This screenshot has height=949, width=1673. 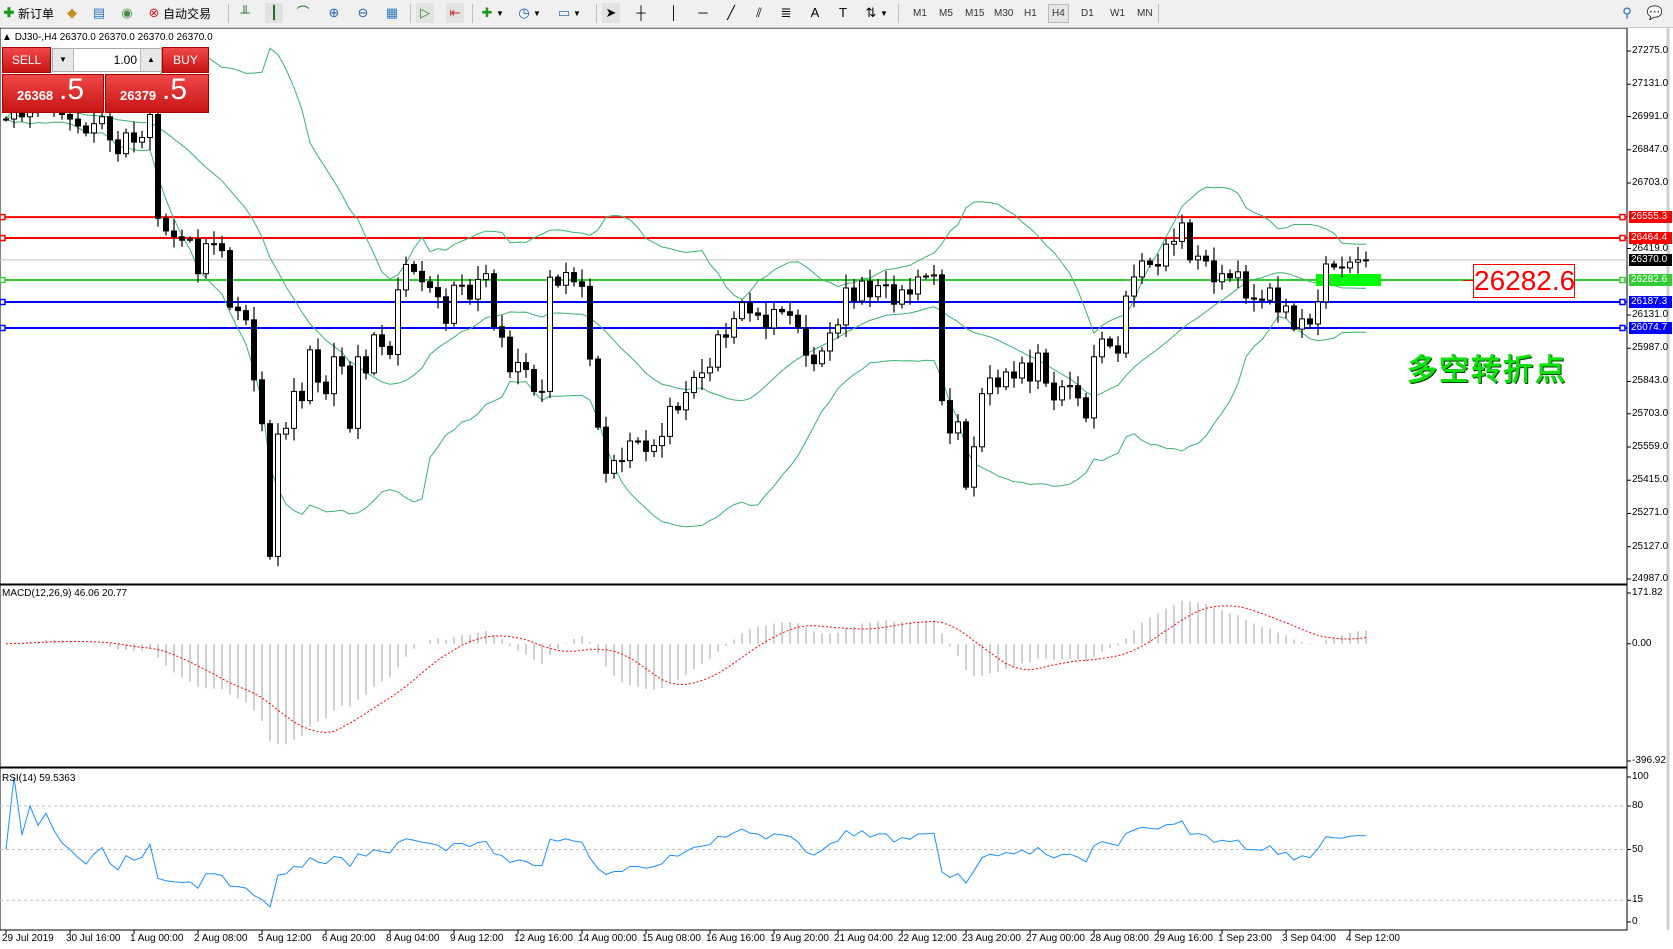 I want to click on chart-ohlc: 26370.0 26370.0 26370.0 26370.0, so click(x=136, y=37).